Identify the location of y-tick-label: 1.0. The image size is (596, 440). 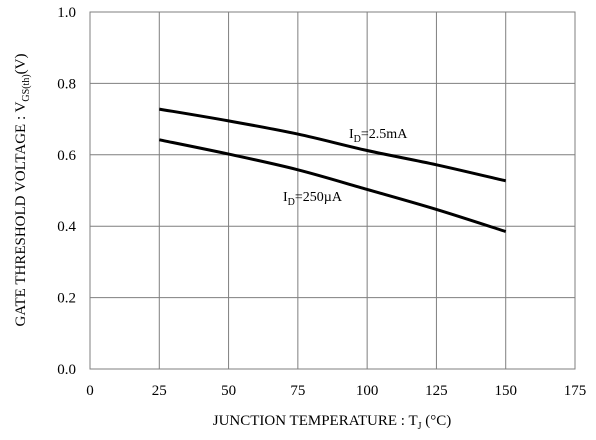
(66, 13).